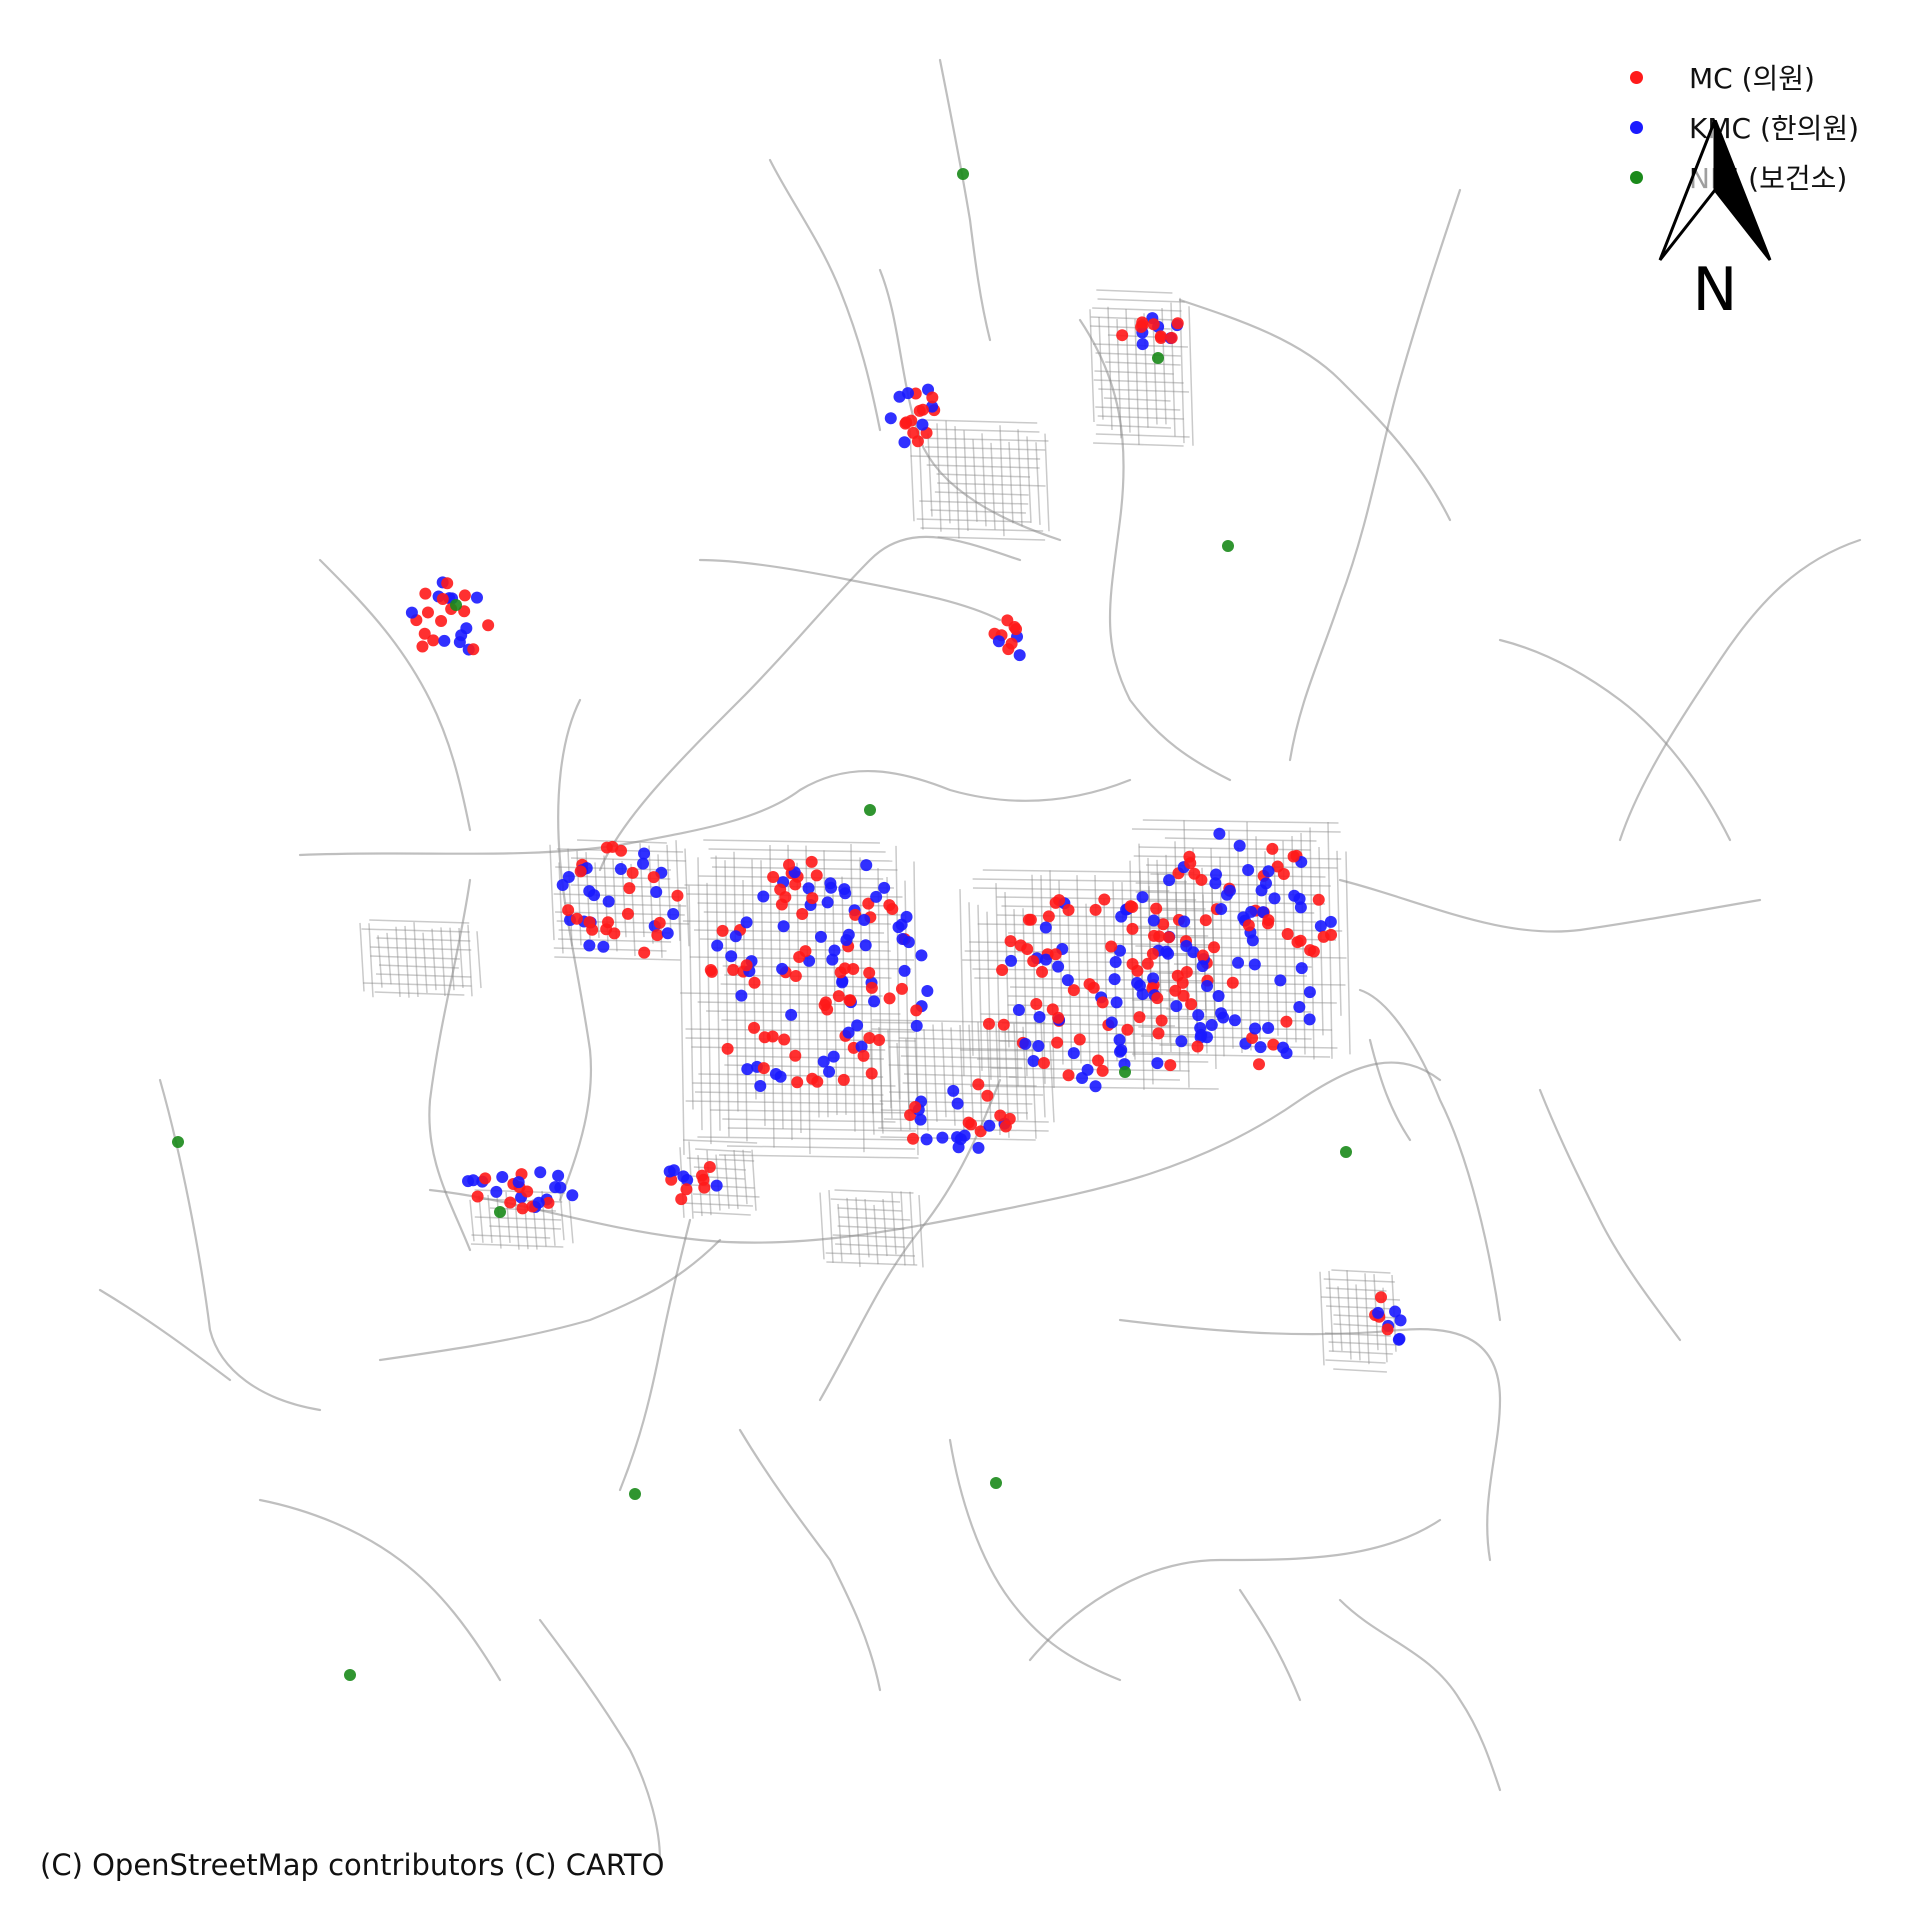 This screenshot has height=1907, width=1919. What do you see at coordinates (1636, 127) in the screenshot?
I see `legend-marker-kmc` at bounding box center [1636, 127].